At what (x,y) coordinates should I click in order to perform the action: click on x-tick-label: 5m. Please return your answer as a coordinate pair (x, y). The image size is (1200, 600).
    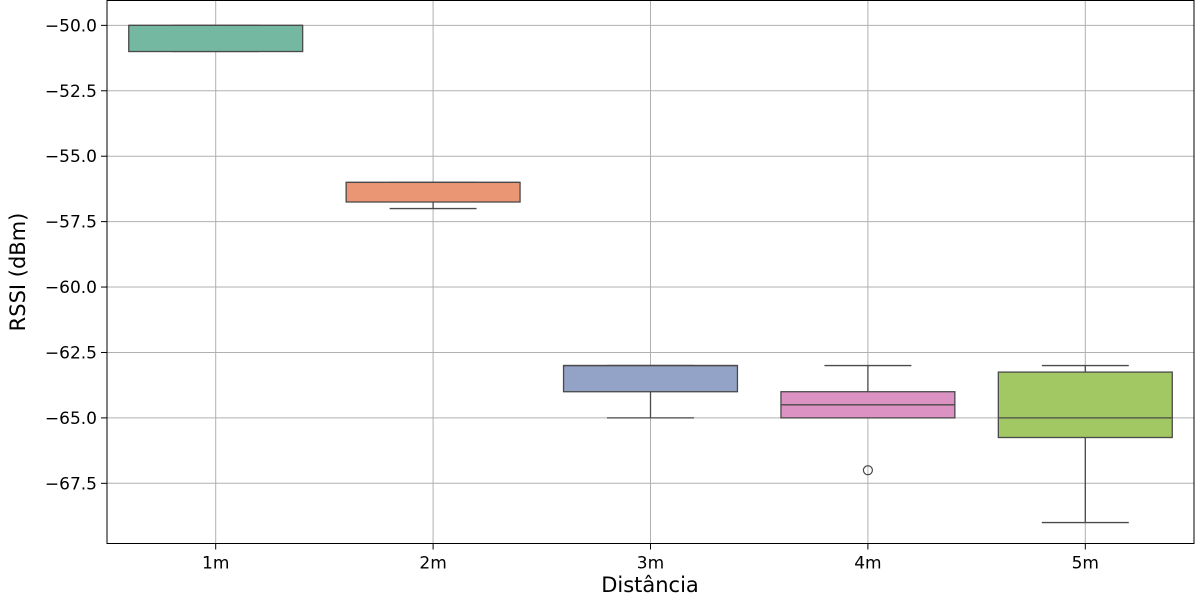
    Looking at the image, I should click on (1085, 564).